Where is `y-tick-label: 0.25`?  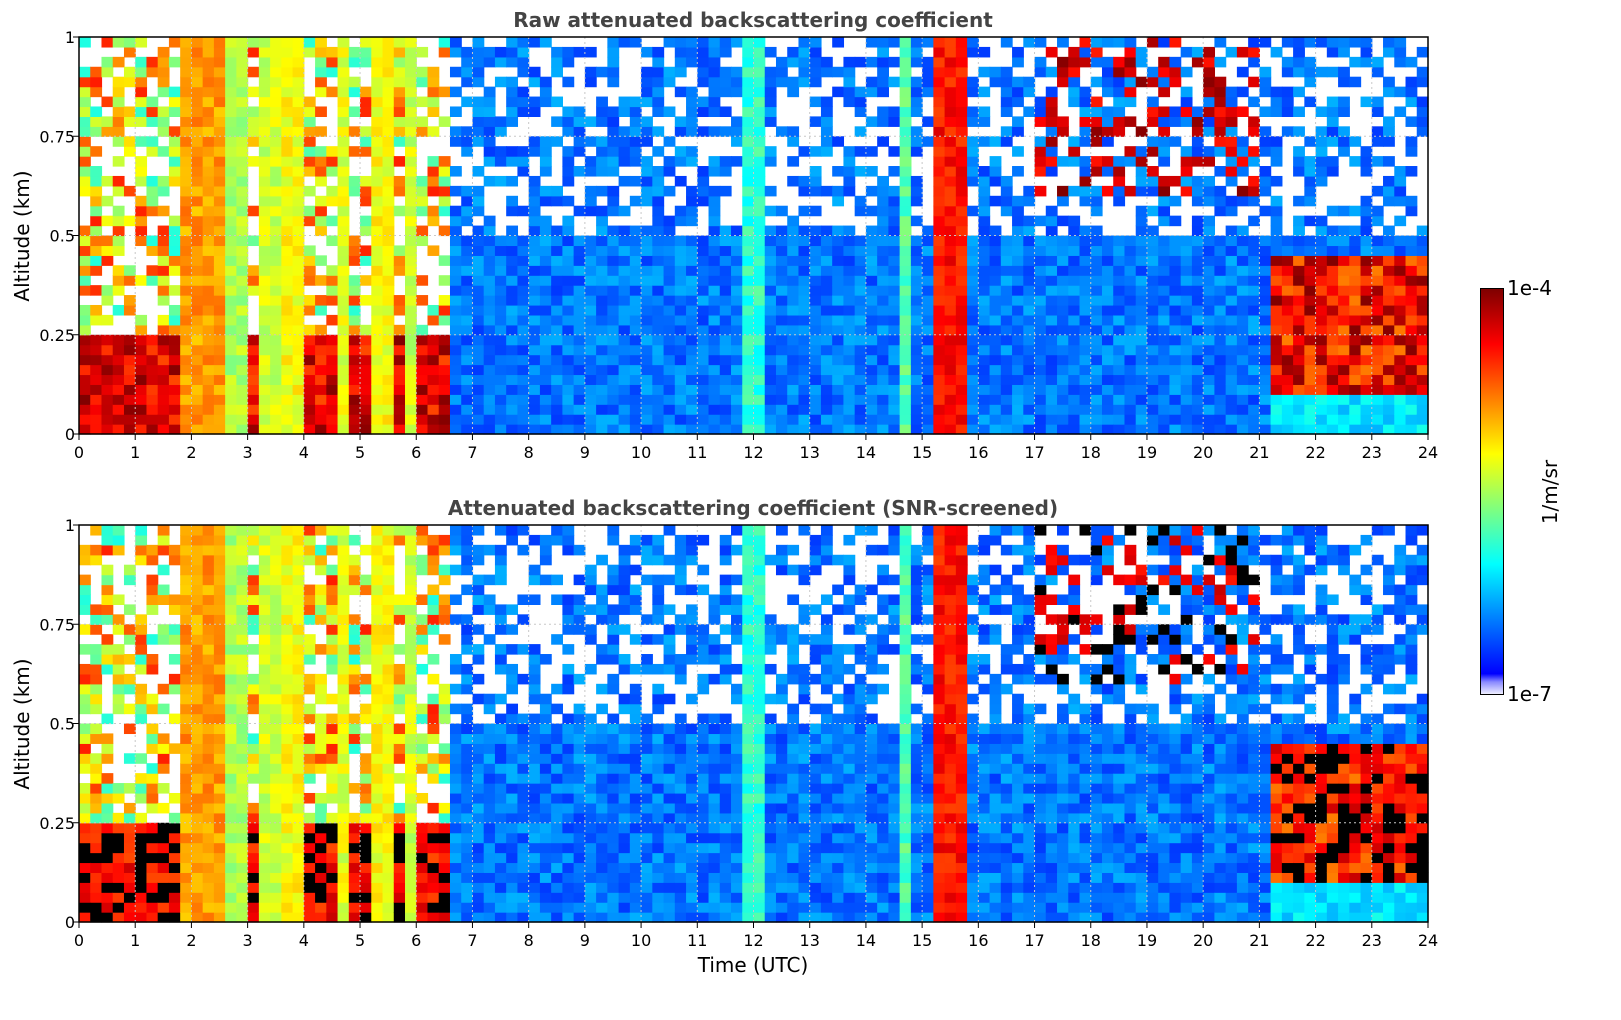 y-tick-label: 0.25 is located at coordinates (57, 335).